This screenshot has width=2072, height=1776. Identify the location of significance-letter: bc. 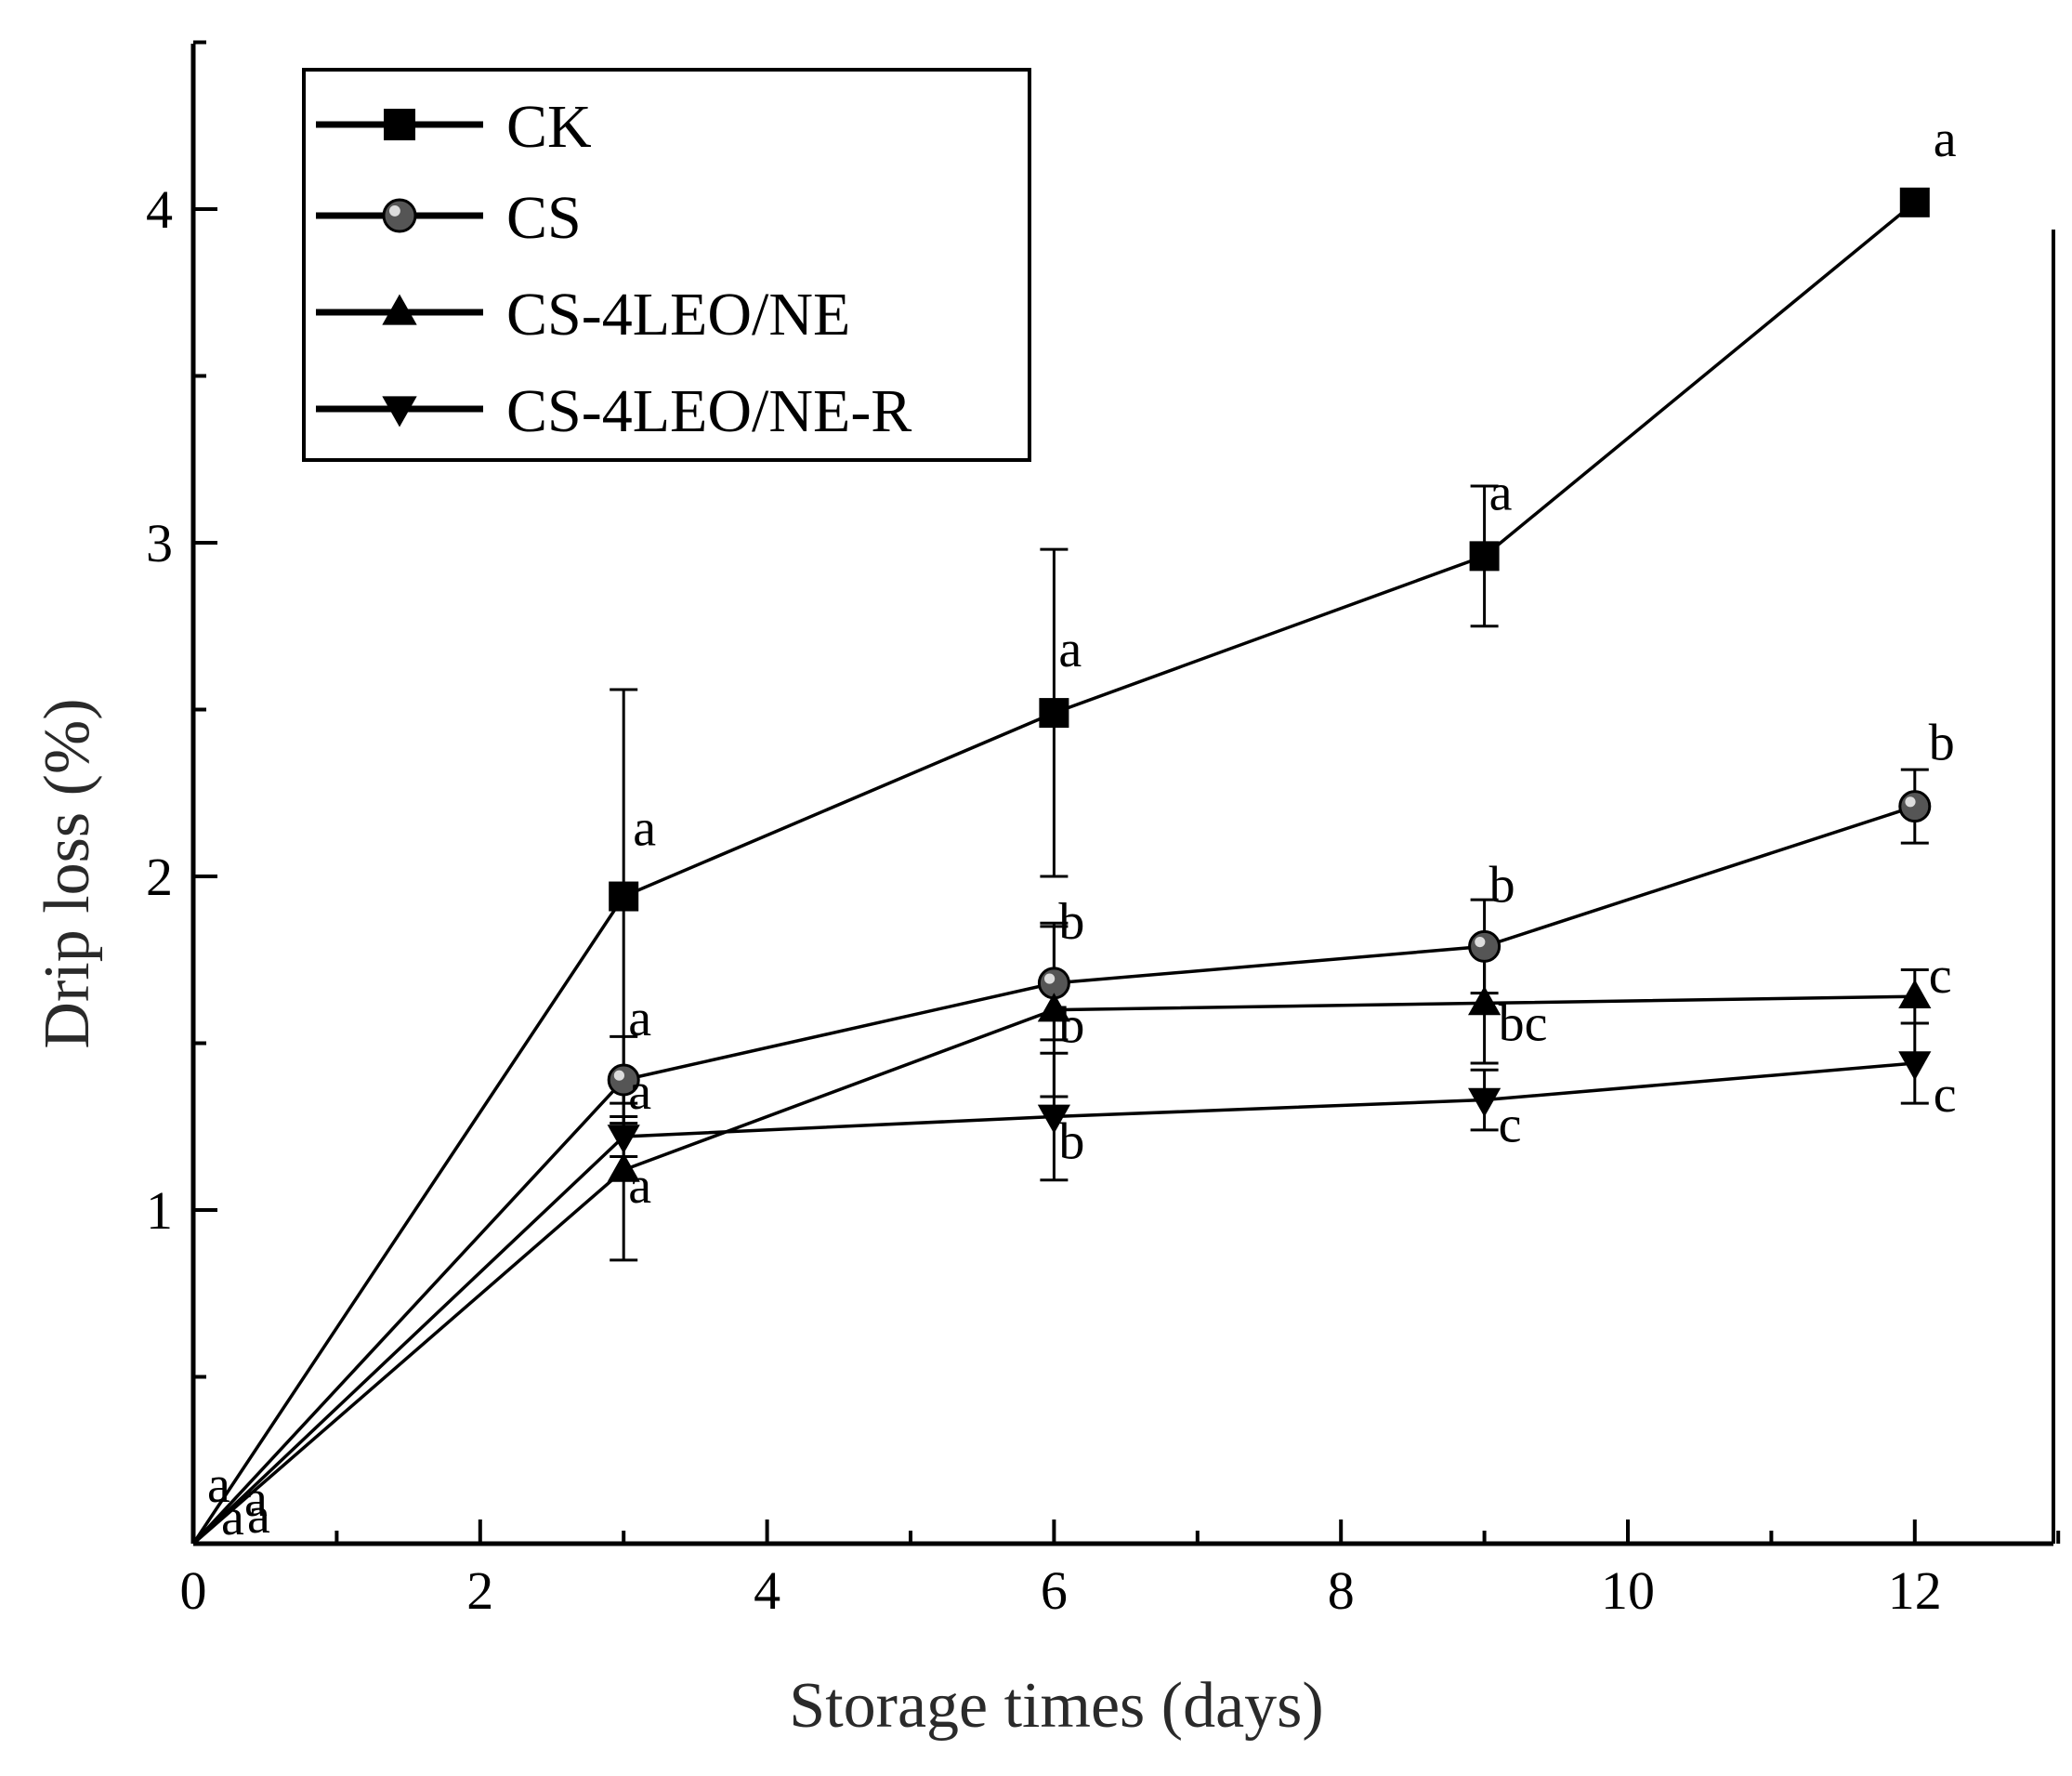
(1523, 1023).